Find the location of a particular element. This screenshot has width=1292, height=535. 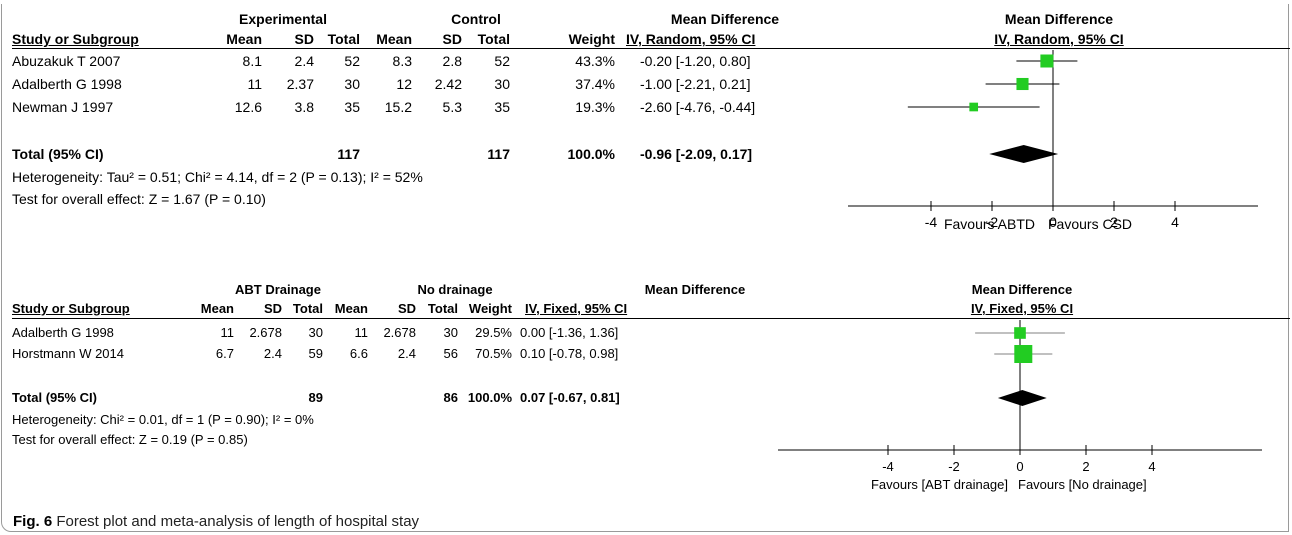

total-n2: 86 is located at coordinates (450, 397).